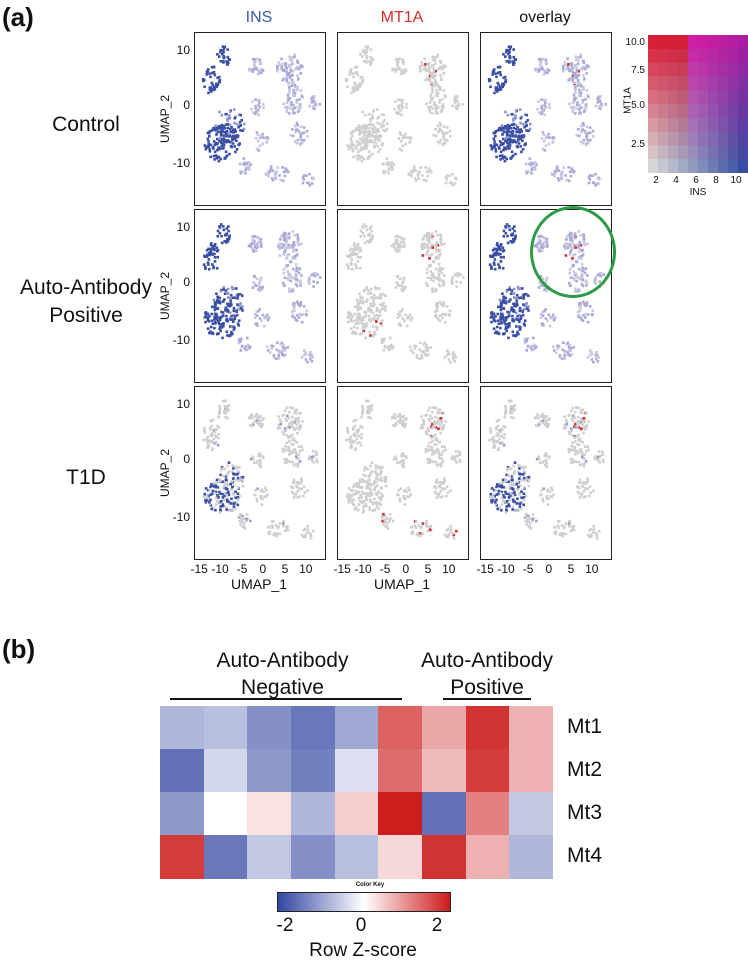  What do you see at coordinates (635, 42) in the screenshot?
I see `legend-y-tick: 10.0` at bounding box center [635, 42].